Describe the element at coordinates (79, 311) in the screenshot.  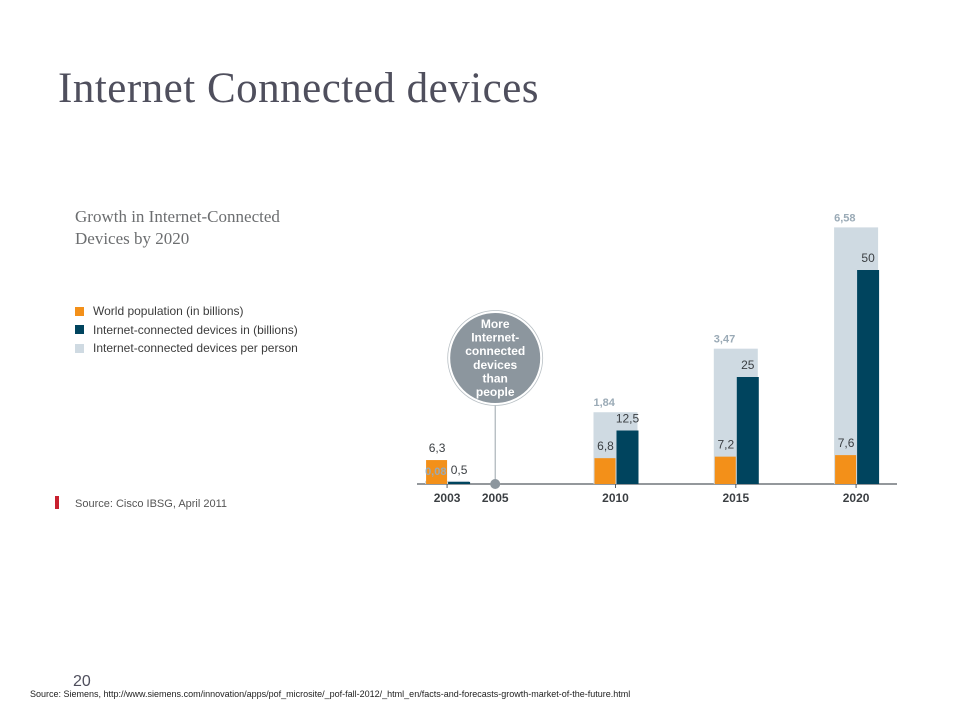
I see `legend-swatch-population` at that location.